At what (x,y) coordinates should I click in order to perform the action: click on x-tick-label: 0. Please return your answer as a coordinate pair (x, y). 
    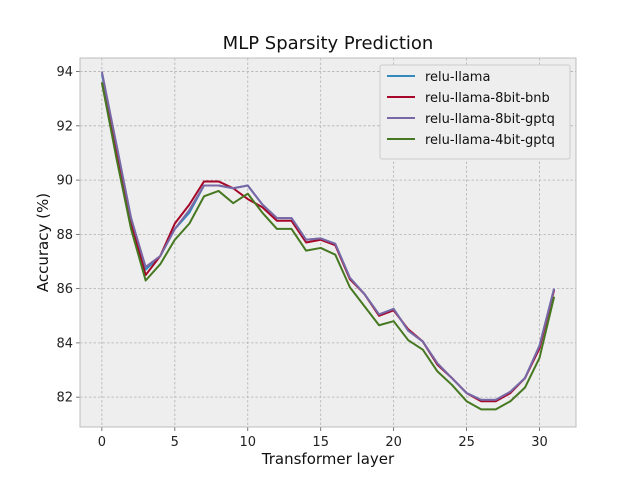
    Looking at the image, I should click on (102, 442).